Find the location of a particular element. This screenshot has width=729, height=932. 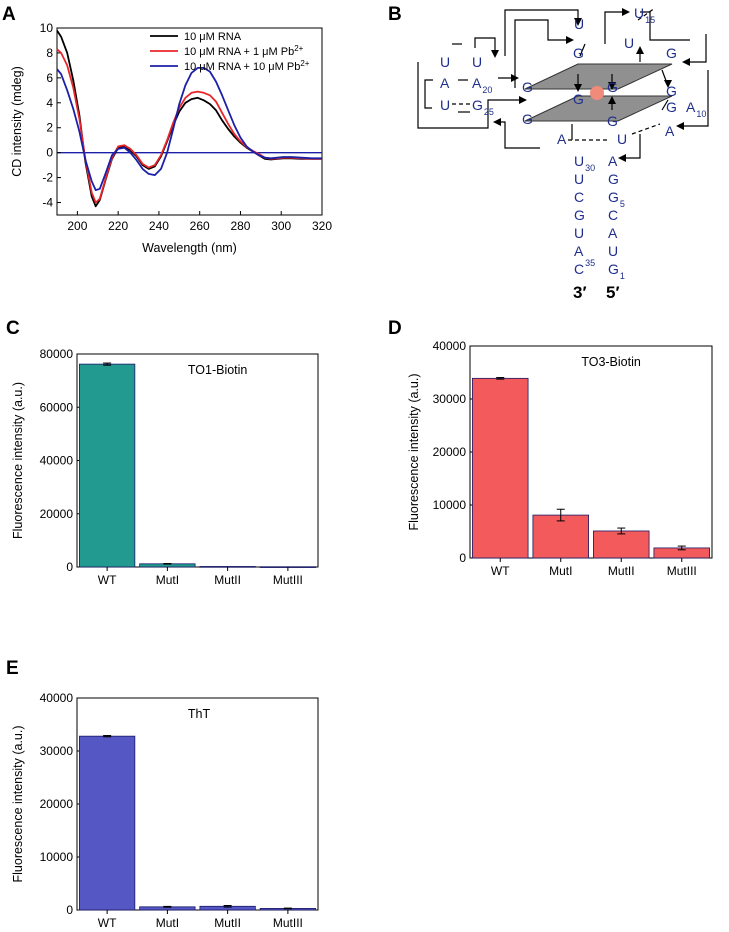

nt-g-mid5: G is located at coordinates (671, 107).